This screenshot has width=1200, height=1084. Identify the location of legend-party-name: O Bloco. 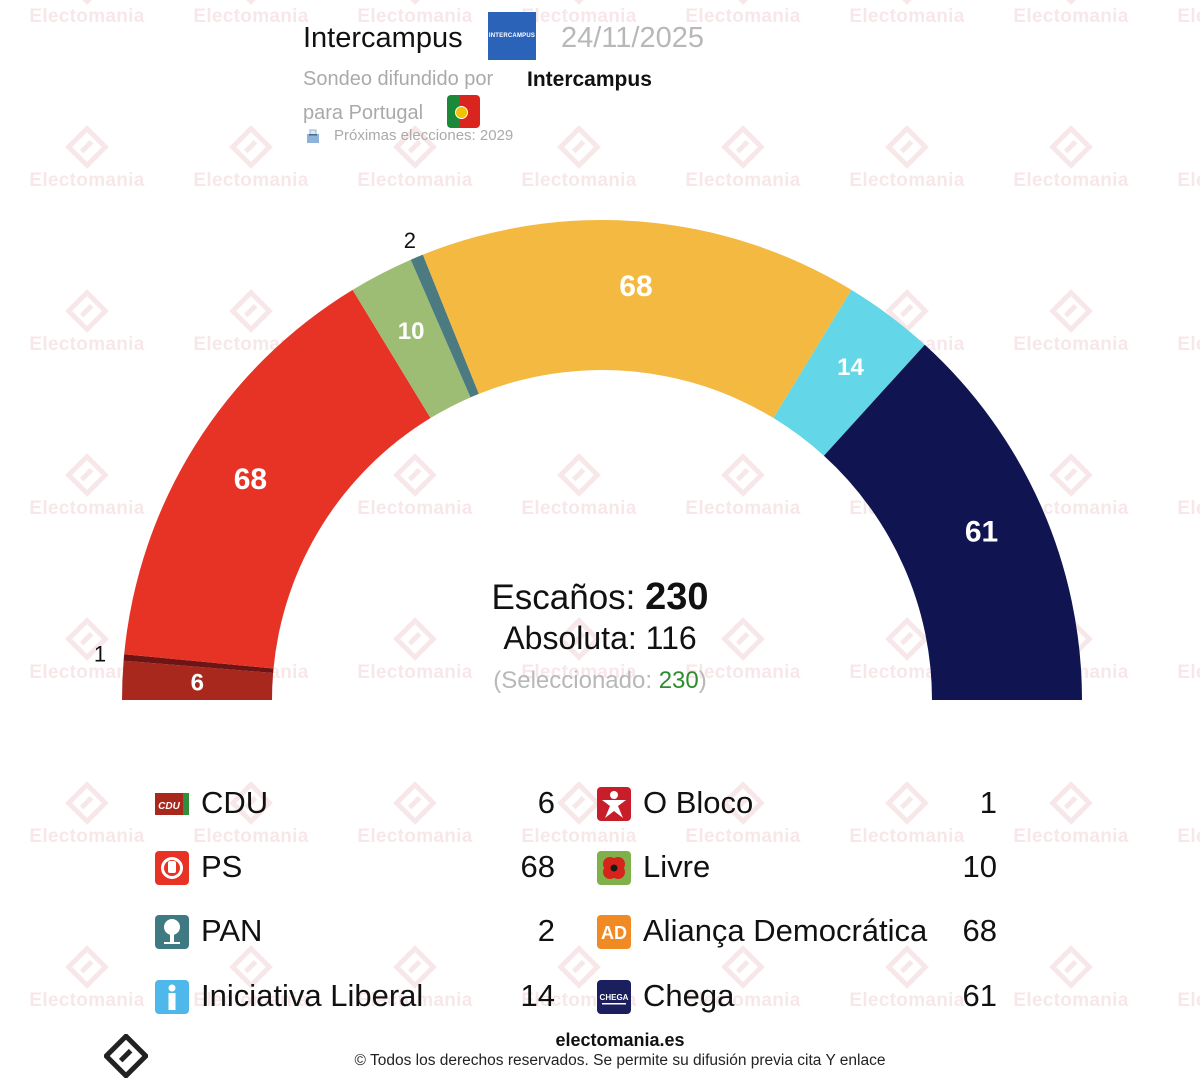
(698, 802).